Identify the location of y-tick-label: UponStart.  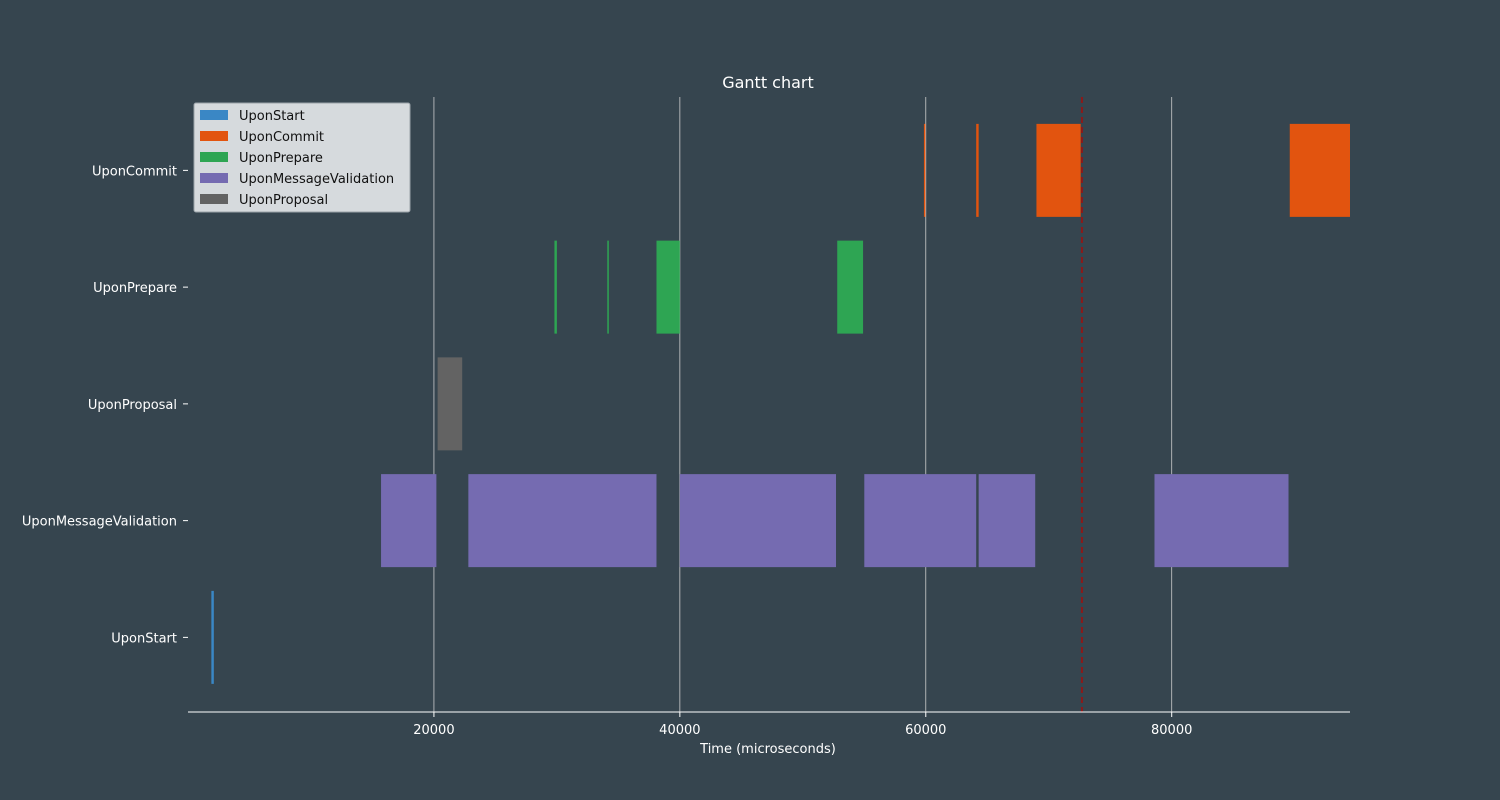
(144, 638).